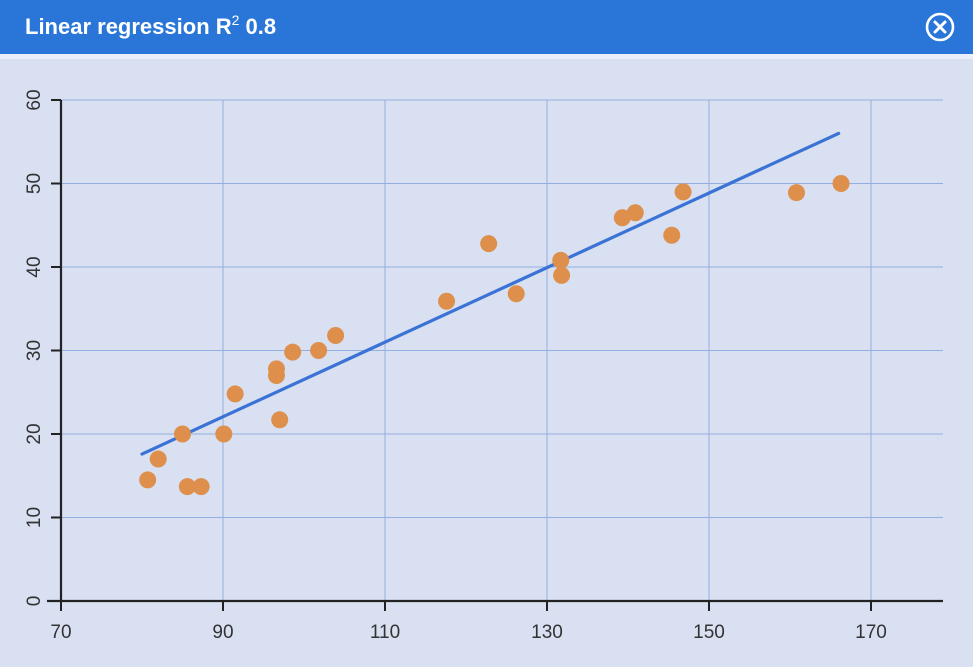 The width and height of the screenshot is (973, 667). I want to click on y-tick-label: 30, so click(34, 350).